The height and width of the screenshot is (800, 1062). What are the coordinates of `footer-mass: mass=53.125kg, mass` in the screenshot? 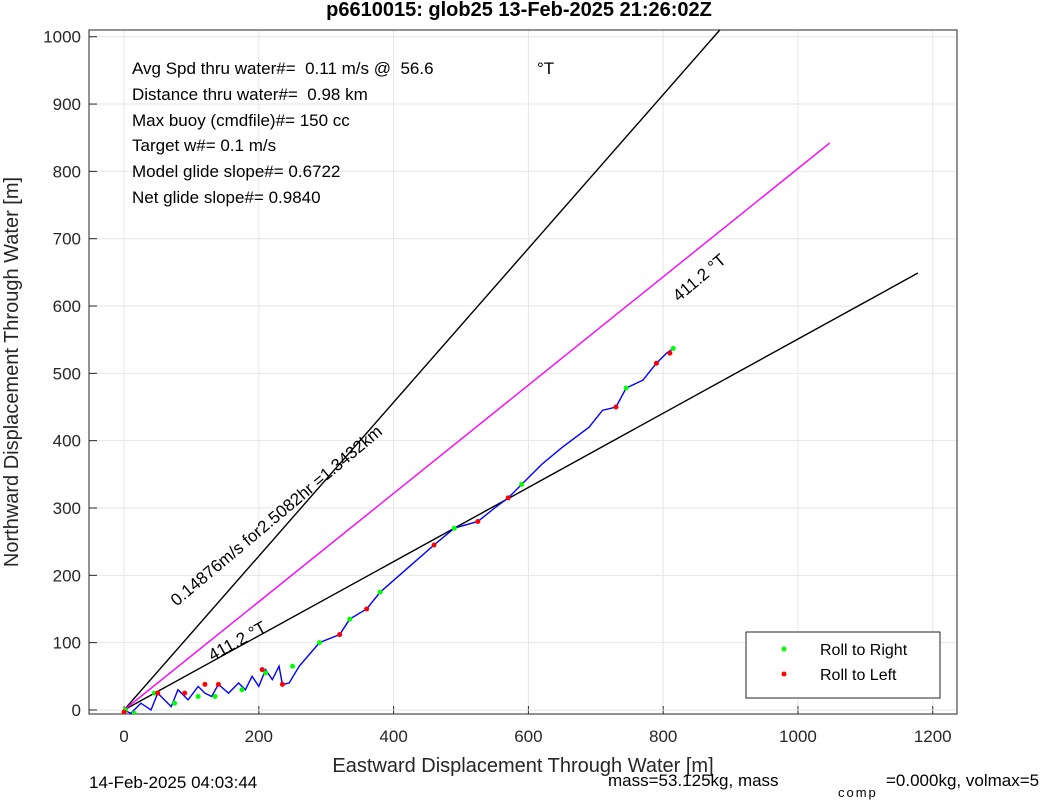 It's located at (693, 780).